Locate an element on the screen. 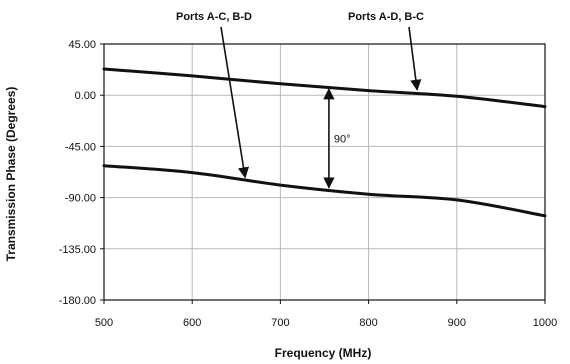 The height and width of the screenshot is (364, 570). y-tick-label: -45.00 is located at coordinates (80, 147).